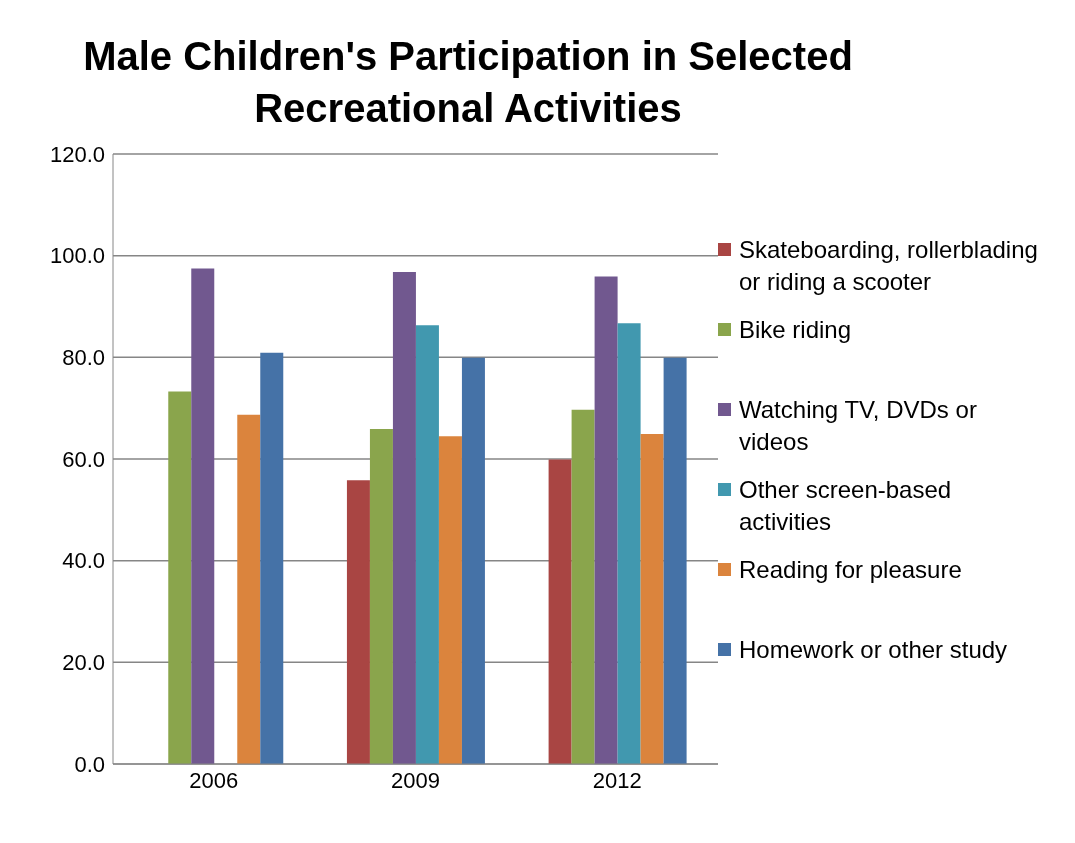 The image size is (1075, 843). Describe the element at coordinates (83, 561) in the screenshot. I see `y-tick-label: 40.0` at that location.